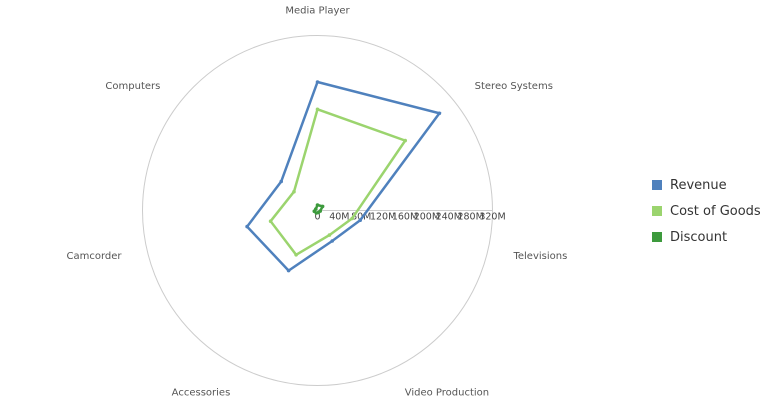 This screenshot has width=781, height=404. What do you see at coordinates (698, 185) in the screenshot?
I see `legend-label: Revenue` at bounding box center [698, 185].